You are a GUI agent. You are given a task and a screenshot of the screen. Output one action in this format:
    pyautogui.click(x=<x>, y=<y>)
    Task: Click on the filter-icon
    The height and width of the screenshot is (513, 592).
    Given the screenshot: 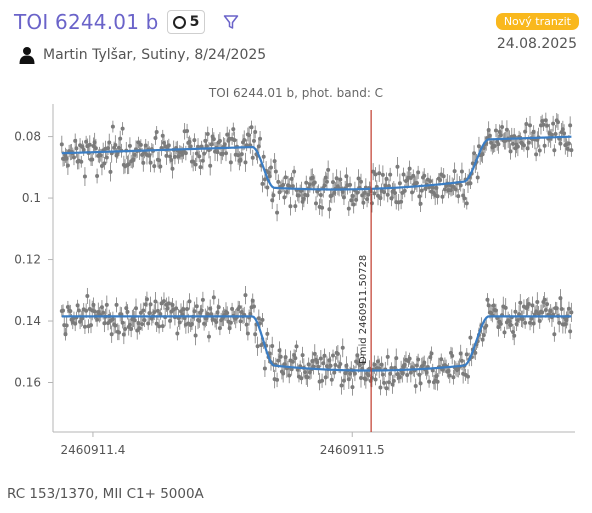 What is the action you would take?
    pyautogui.click(x=231, y=22)
    